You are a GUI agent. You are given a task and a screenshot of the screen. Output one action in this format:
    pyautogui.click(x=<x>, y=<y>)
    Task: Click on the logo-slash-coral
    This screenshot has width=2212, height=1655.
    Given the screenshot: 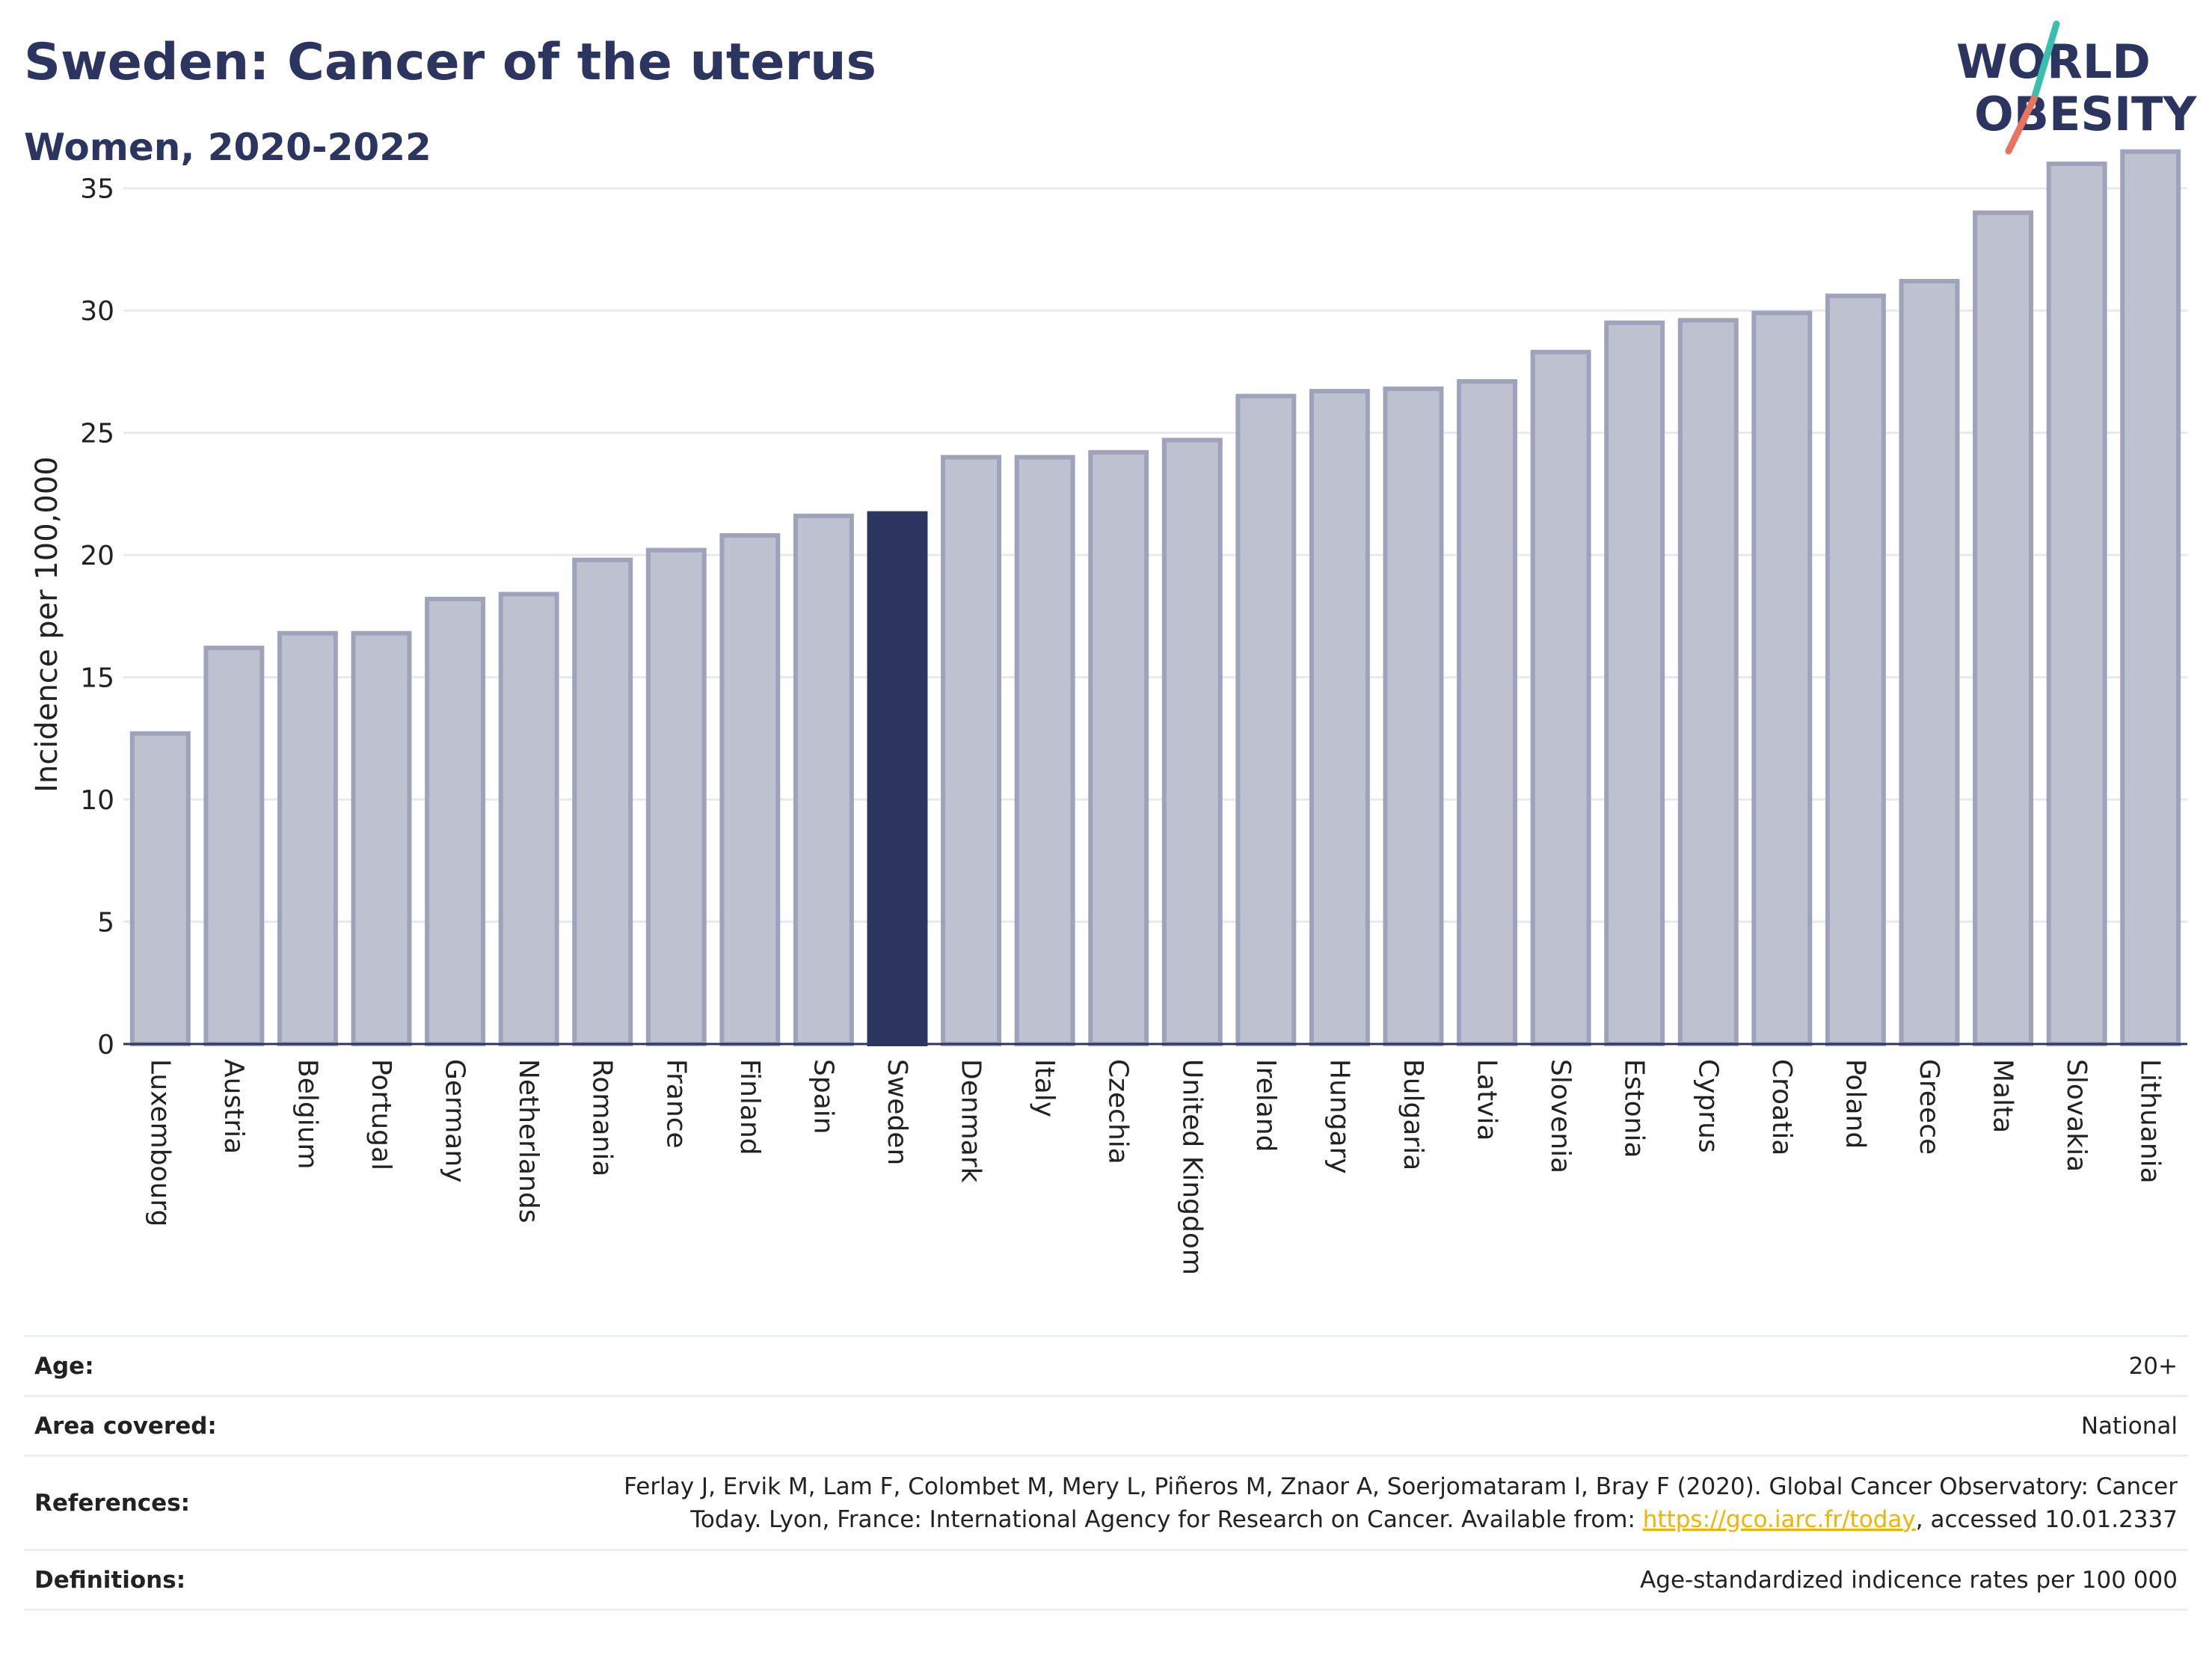 What is the action you would take?
    pyautogui.click(x=2021, y=125)
    